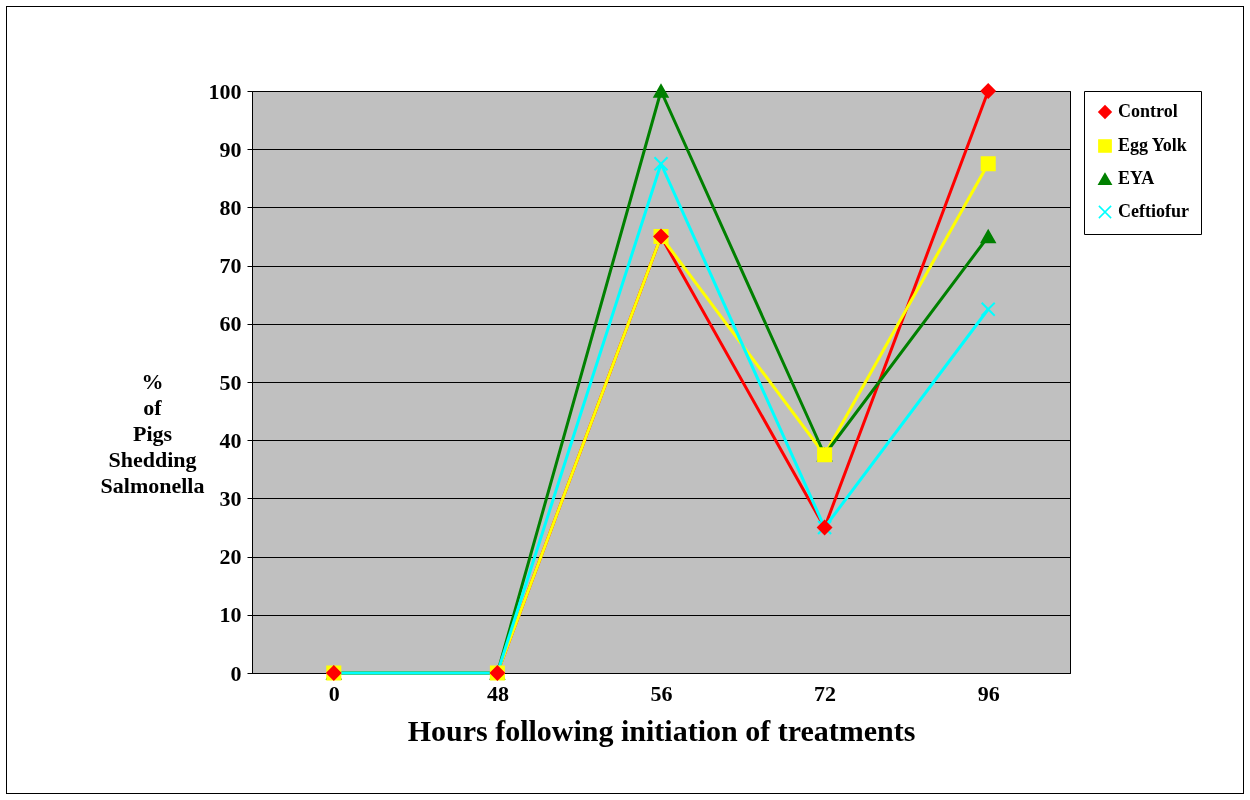  What do you see at coordinates (225, 91) in the screenshot?
I see `y-tick-label: 100` at bounding box center [225, 91].